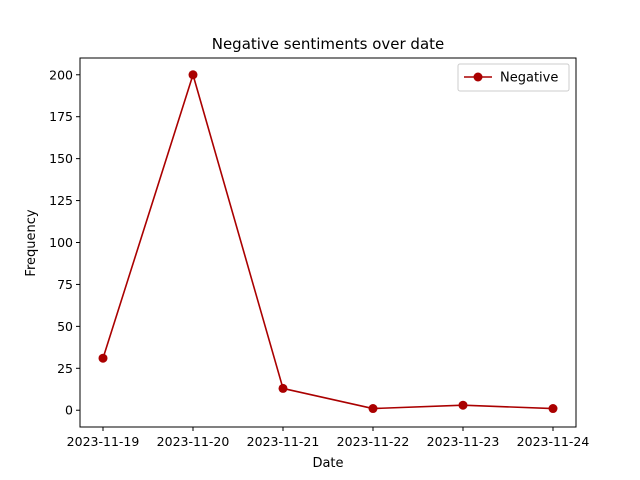 This screenshot has height=480, width=640. Describe the element at coordinates (373, 441) in the screenshot. I see `x-tick-label: 2023-11-22` at that location.